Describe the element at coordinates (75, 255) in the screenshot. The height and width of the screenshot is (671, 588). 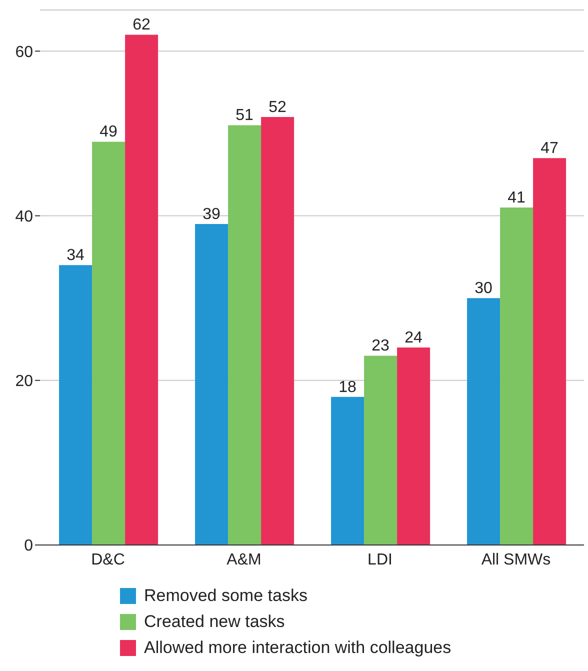
I see `data-label: 34` at that location.